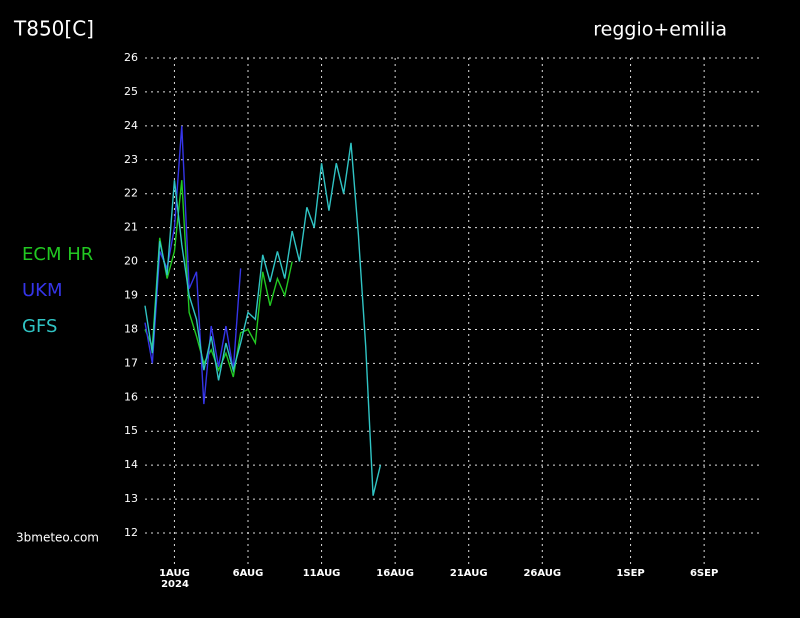 The height and width of the screenshot is (618, 800). Describe the element at coordinates (131, 328) in the screenshot. I see `y-tick-label: 18` at that location.